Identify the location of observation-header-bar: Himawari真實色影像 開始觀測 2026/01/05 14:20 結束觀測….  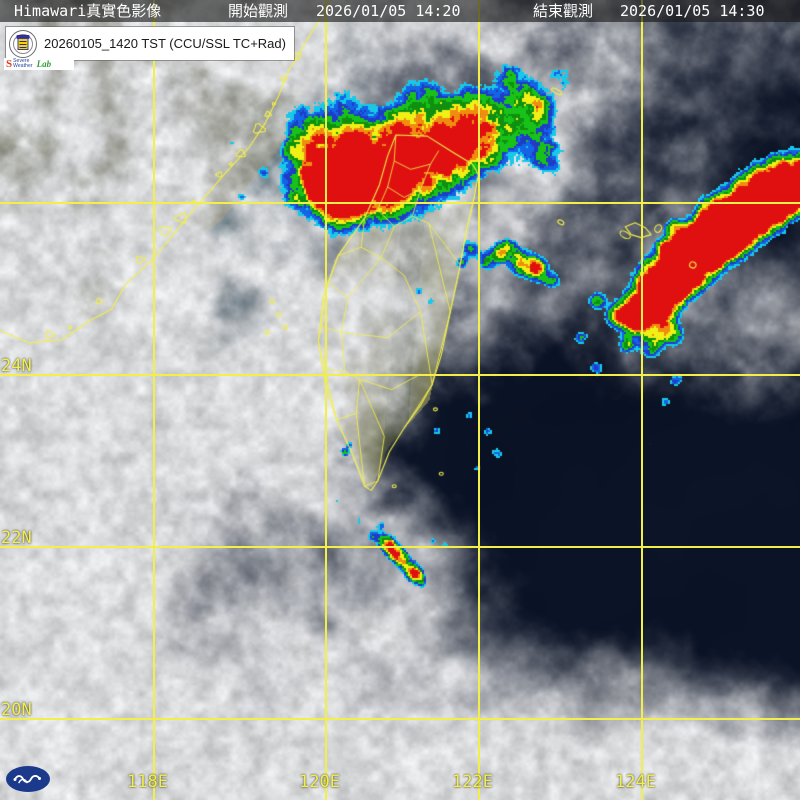
(400, 11).